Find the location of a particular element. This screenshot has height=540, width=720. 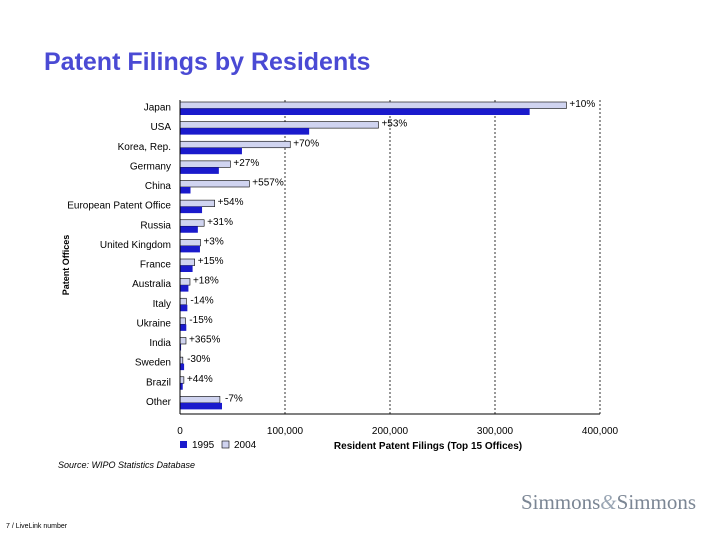

legend-swatch-2004 is located at coordinates (225, 444).